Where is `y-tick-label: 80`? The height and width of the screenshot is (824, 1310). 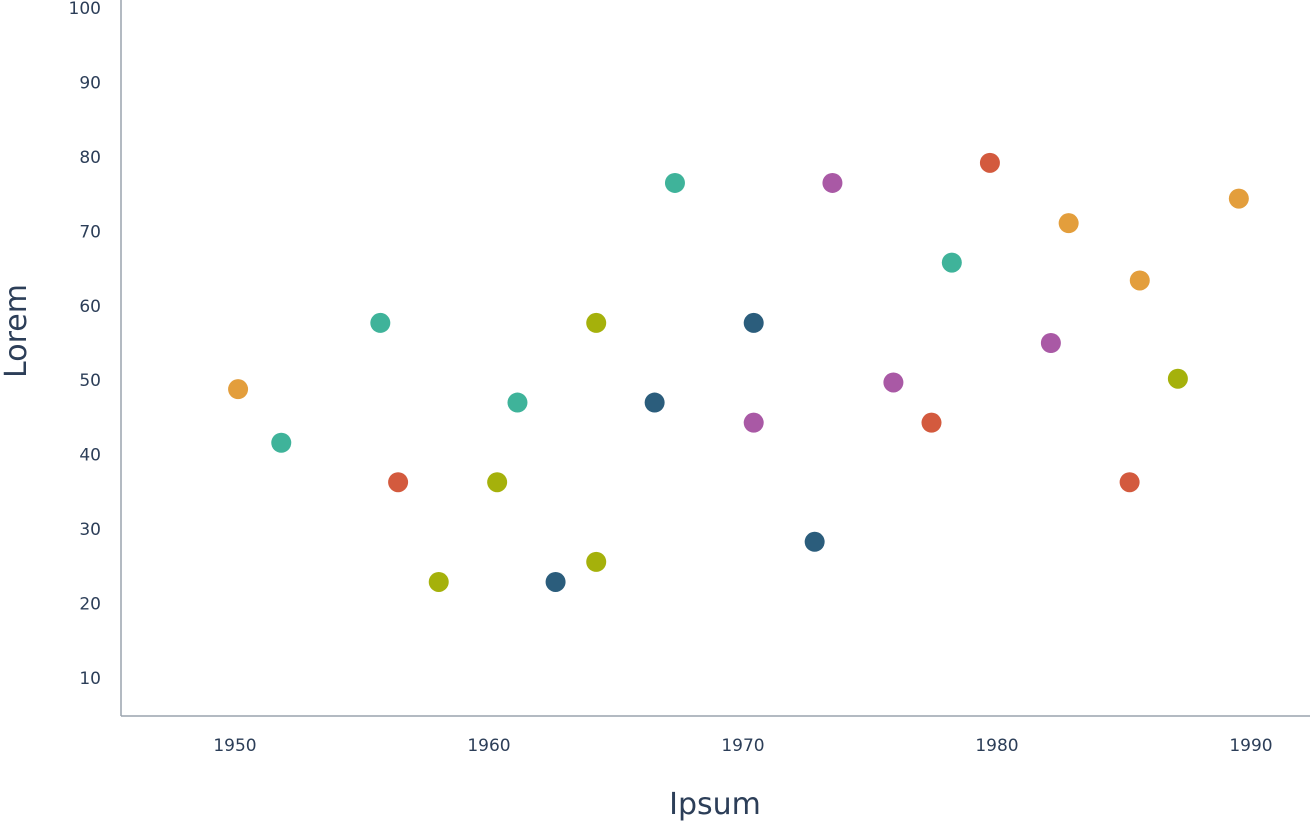
y-tick-label: 80 is located at coordinates (90, 158).